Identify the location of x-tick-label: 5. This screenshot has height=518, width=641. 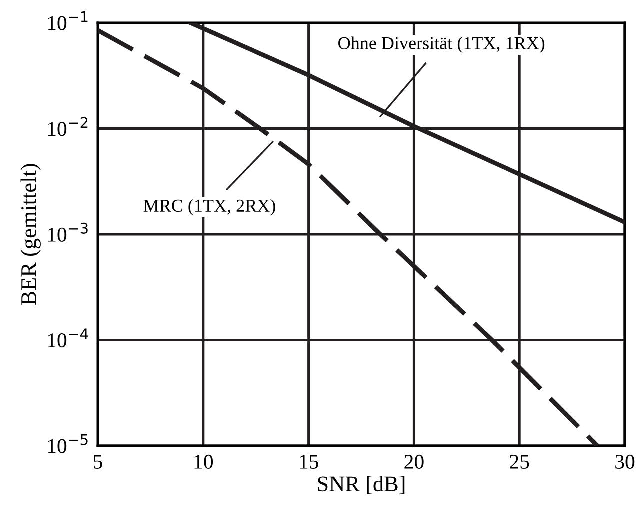
(98, 462).